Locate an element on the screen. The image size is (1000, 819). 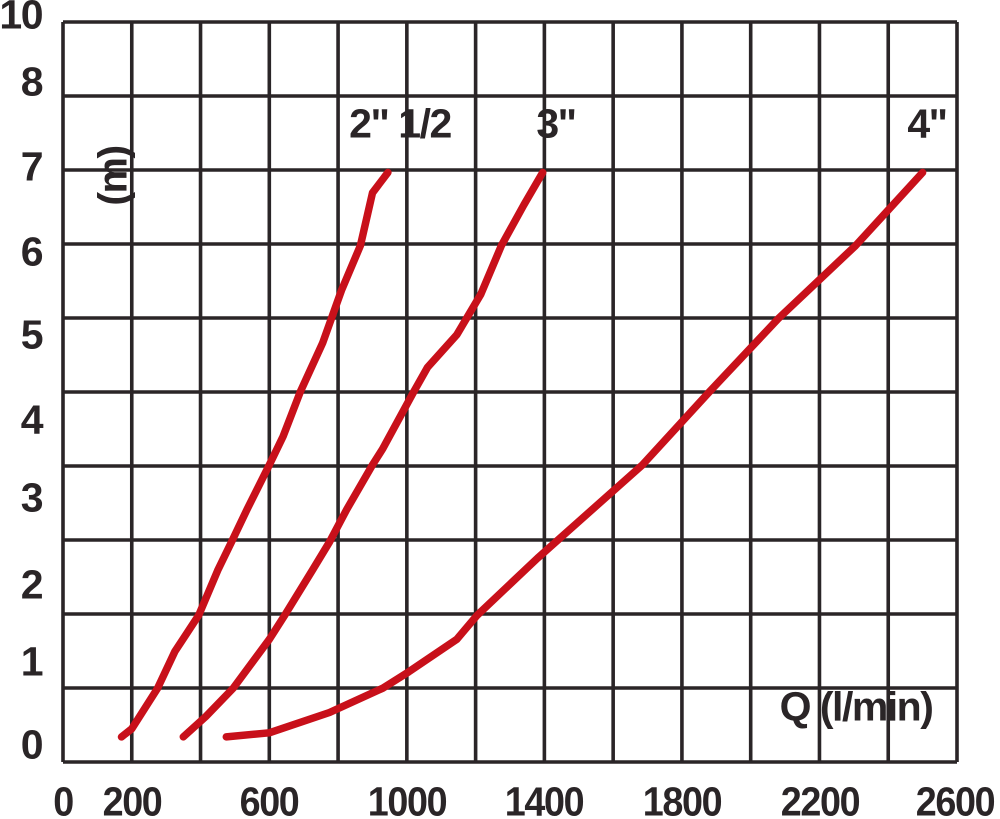
y-axis-unit-label: (m) is located at coordinates (112, 176).